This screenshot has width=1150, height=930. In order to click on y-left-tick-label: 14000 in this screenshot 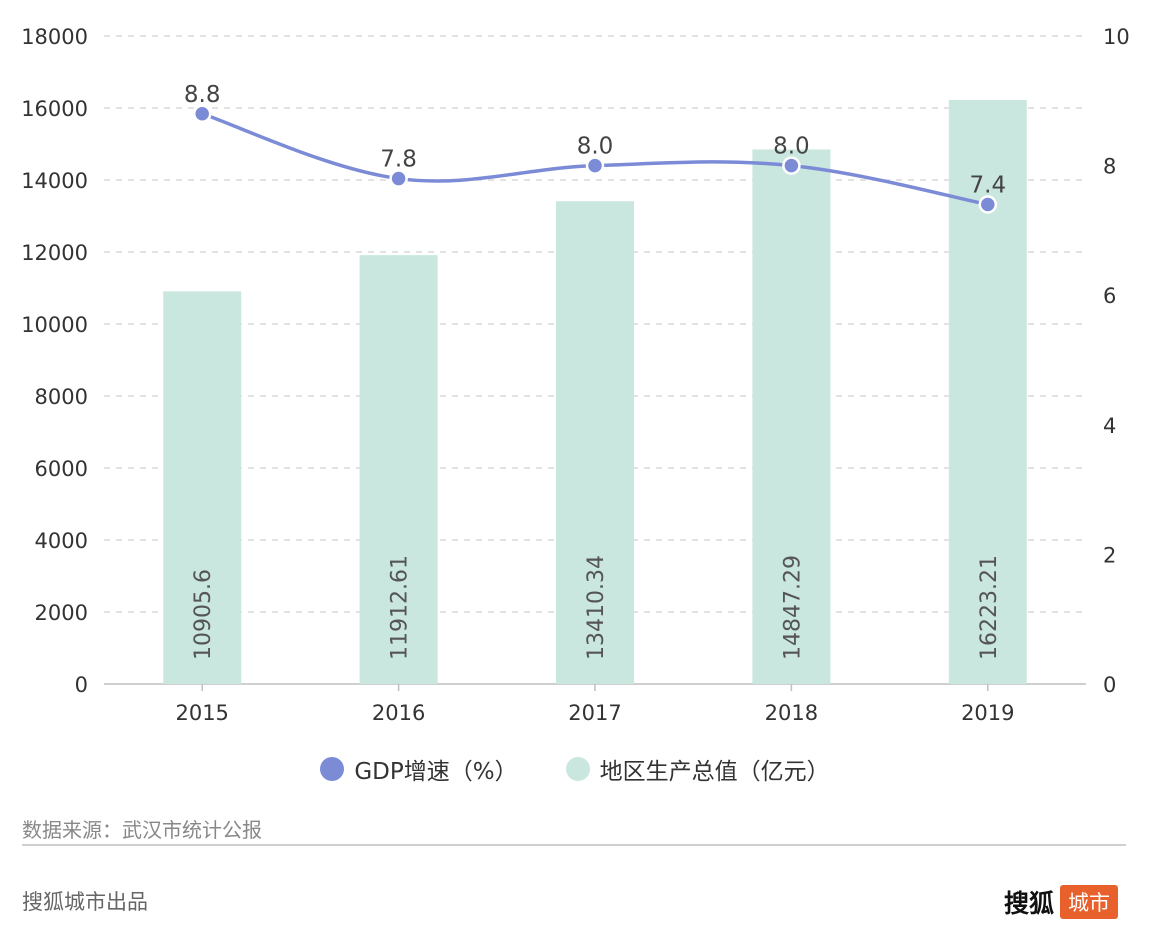, I will do `click(54, 181)`.